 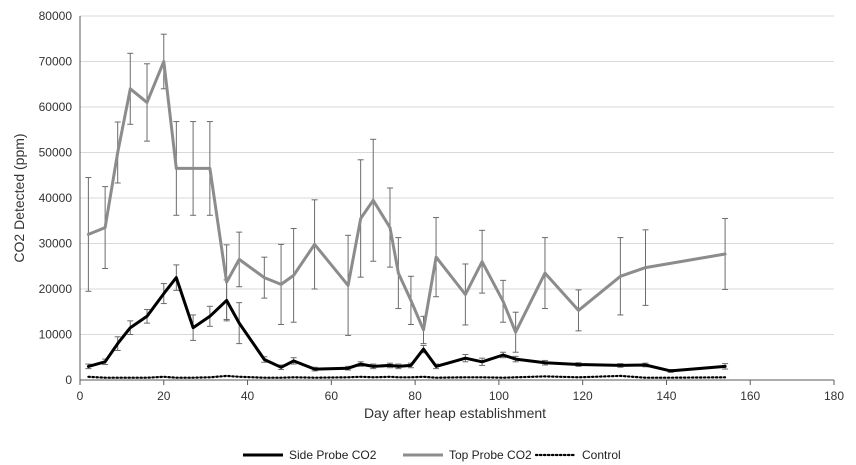 I want to click on x-tick-label-2: 40, so click(x=248, y=396).